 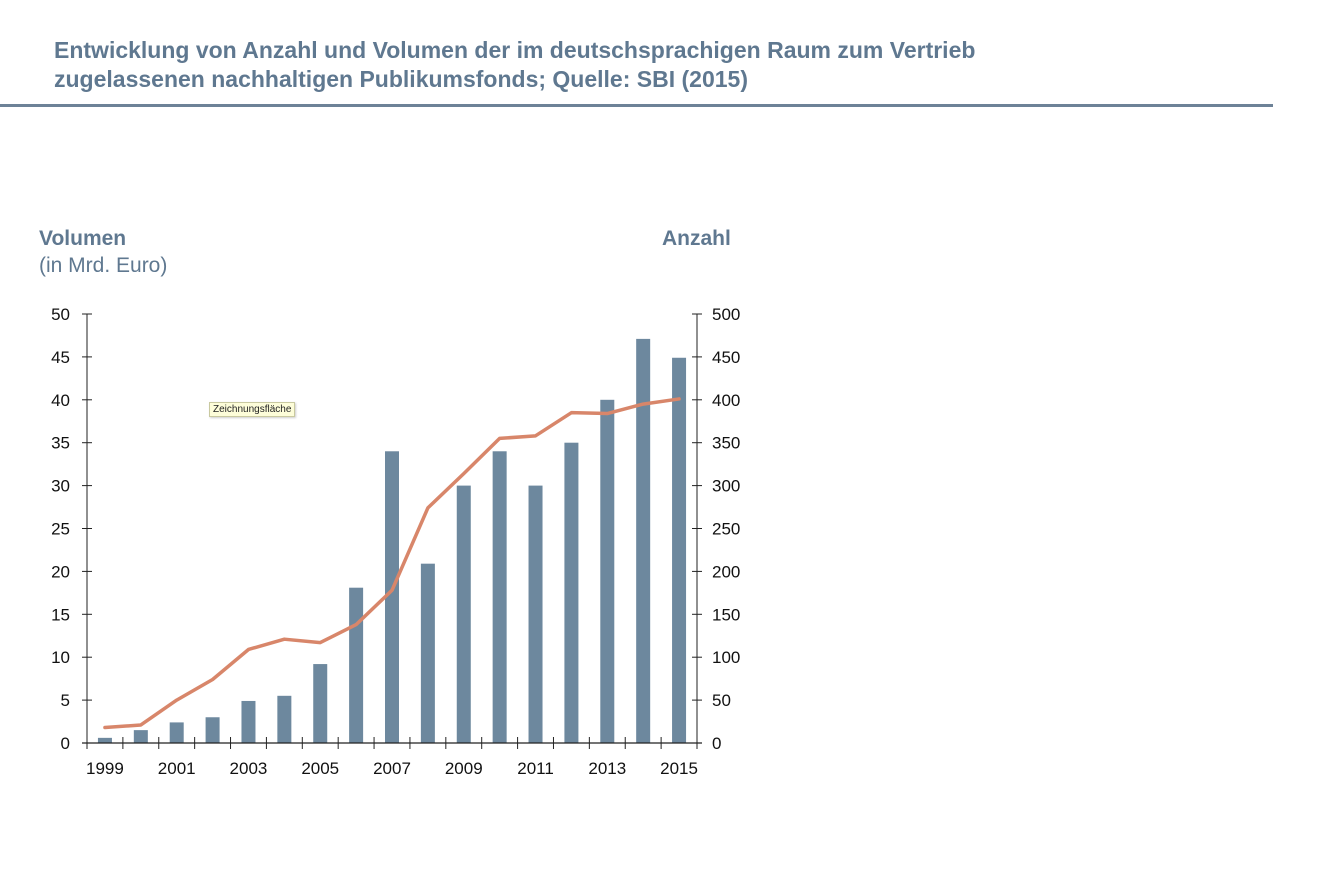 I want to click on right-tick-label: 0, so click(x=716, y=743).